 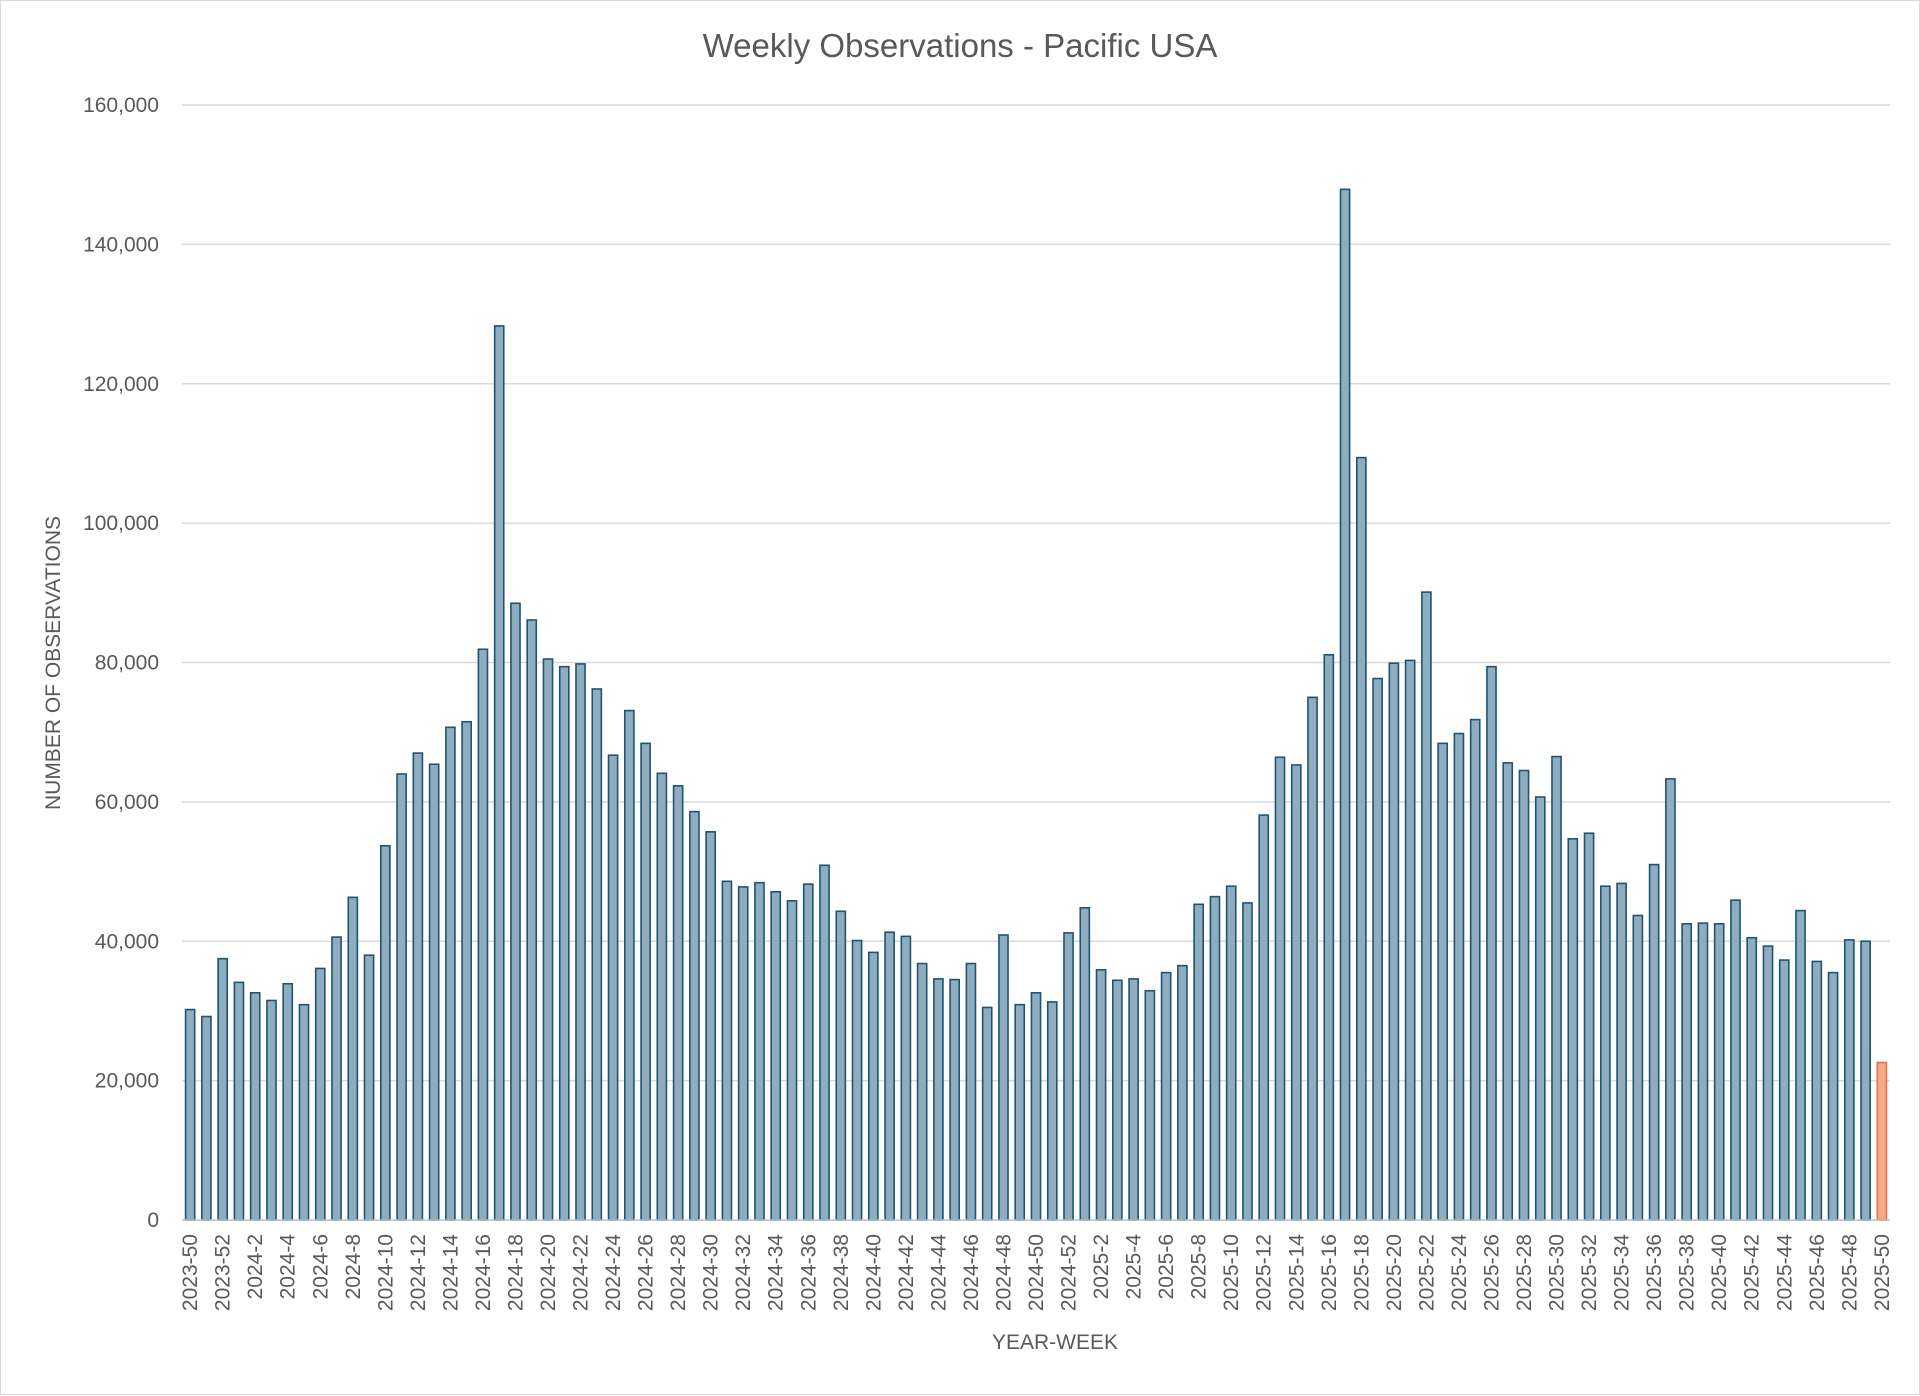 I want to click on x-tick-label: 2024-6, so click(x=320, y=1266).